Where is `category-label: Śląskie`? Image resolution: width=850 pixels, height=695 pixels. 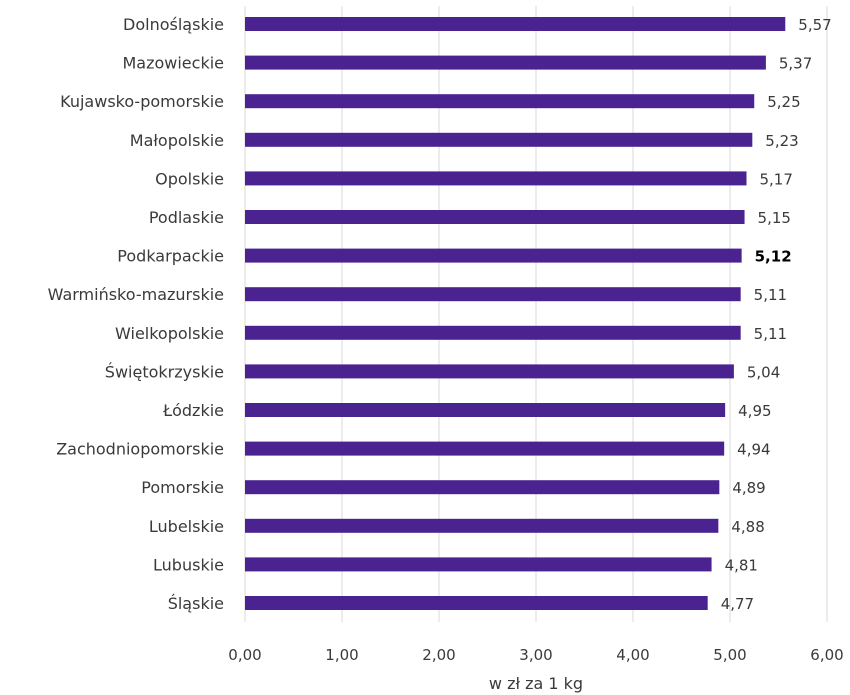 category-label: Śląskie is located at coordinates (196, 603).